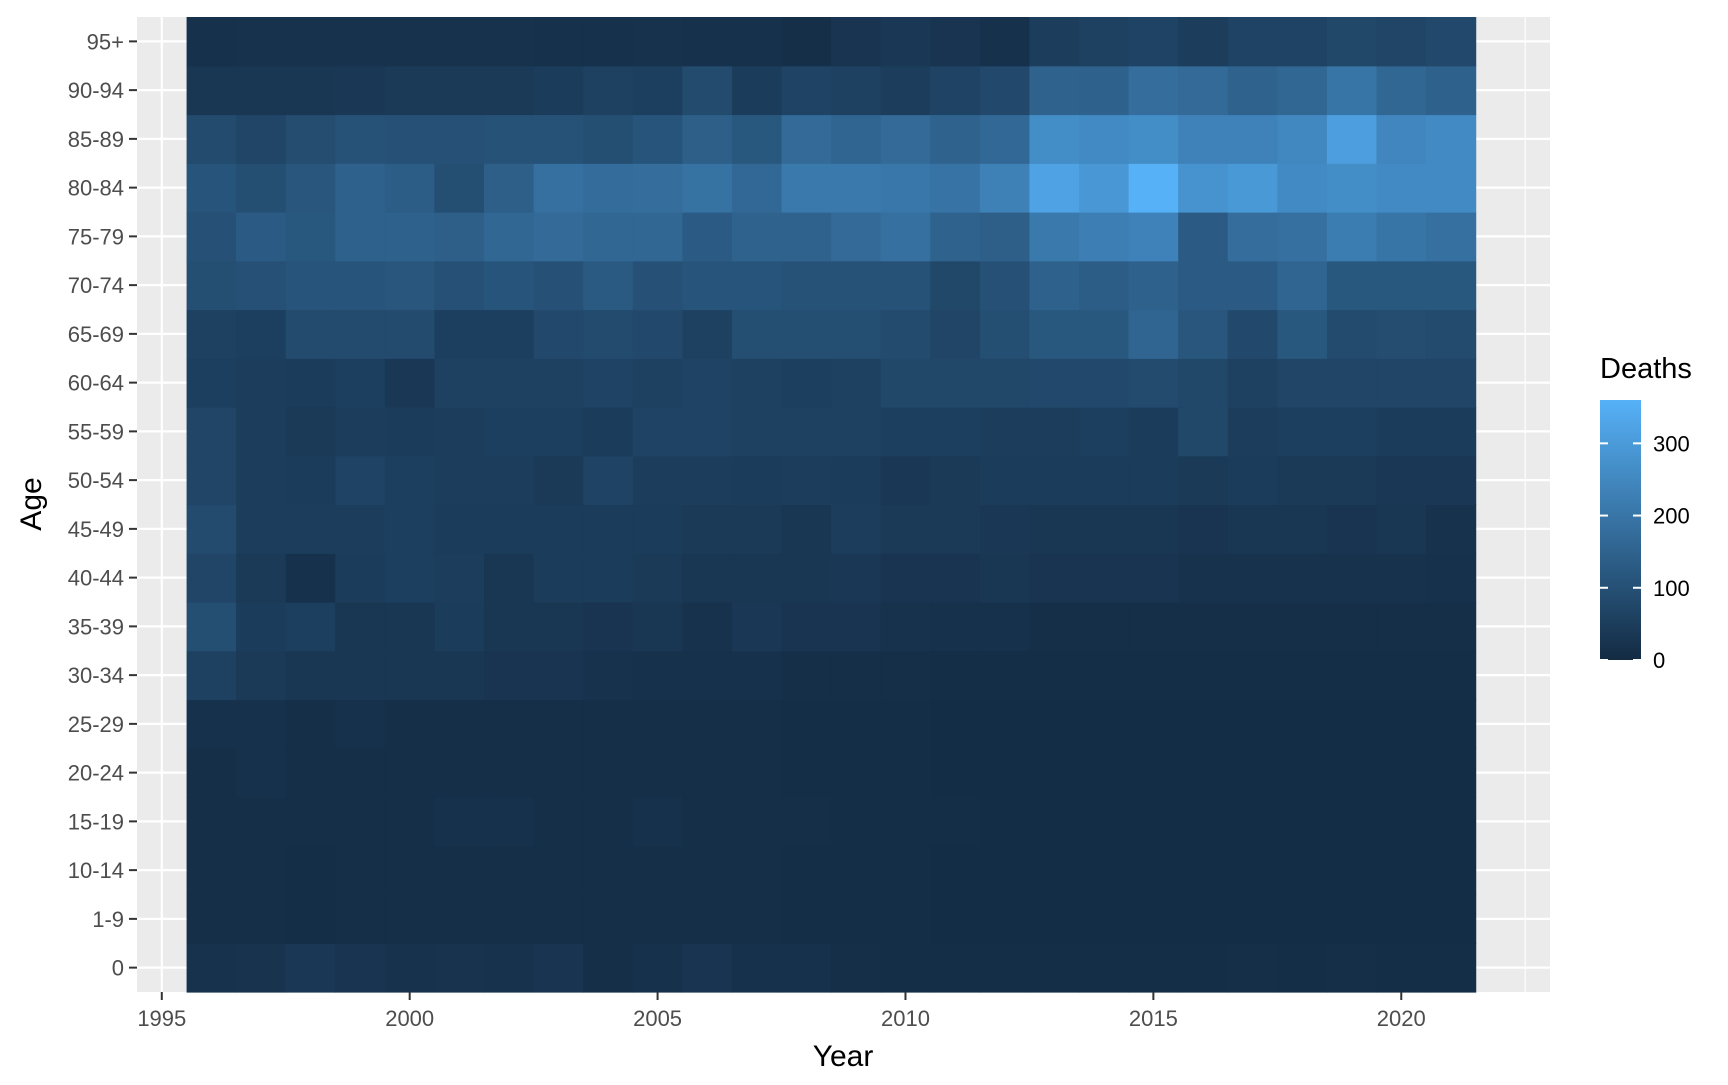 This screenshot has height=1085, width=1728. I want to click on legend-tick-label: 100, so click(1671, 588).